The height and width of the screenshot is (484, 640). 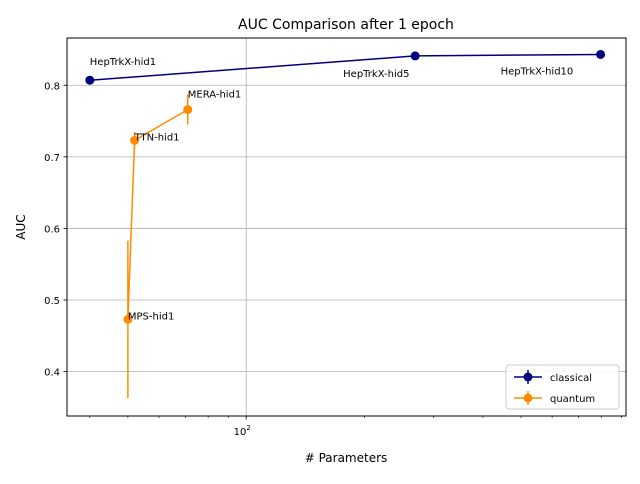 What do you see at coordinates (52, 86) in the screenshot?
I see `y-tick-label: 0.8` at bounding box center [52, 86].